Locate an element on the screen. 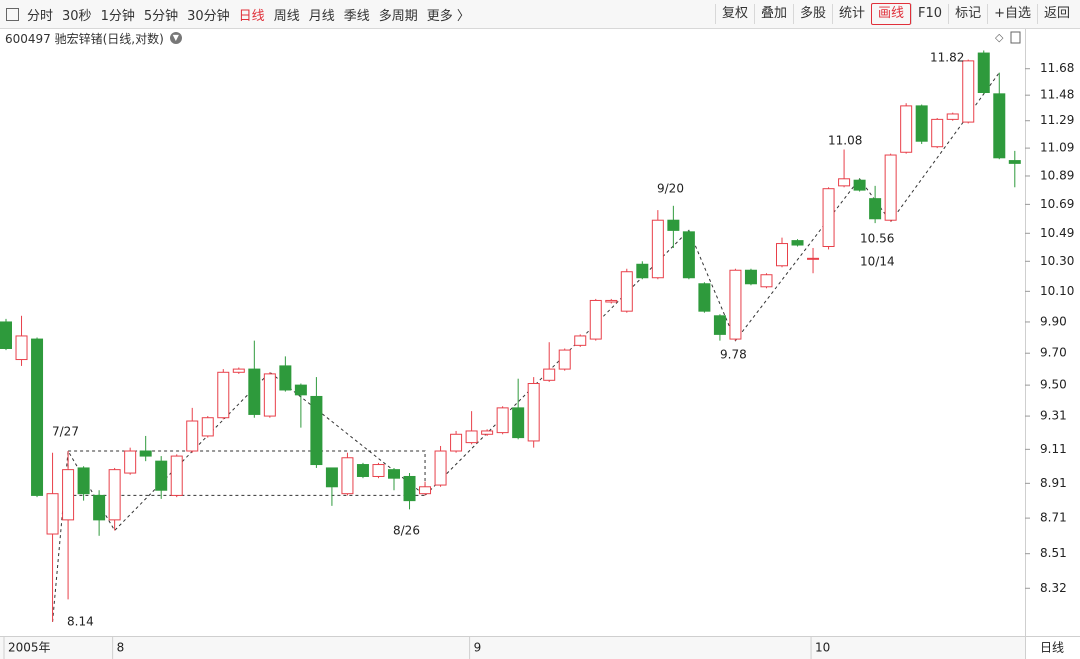  period-tab: 月线 is located at coordinates (321, 16).